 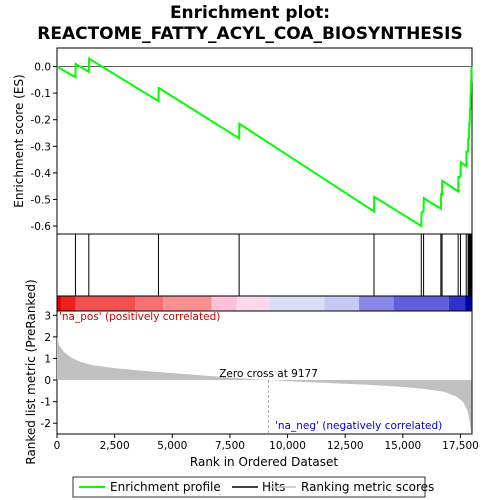 I want to click on chart-title-line-2: REACTOME_FATTY_ACYL_COA_BIOSYNTHESIS, so click(x=249, y=34).